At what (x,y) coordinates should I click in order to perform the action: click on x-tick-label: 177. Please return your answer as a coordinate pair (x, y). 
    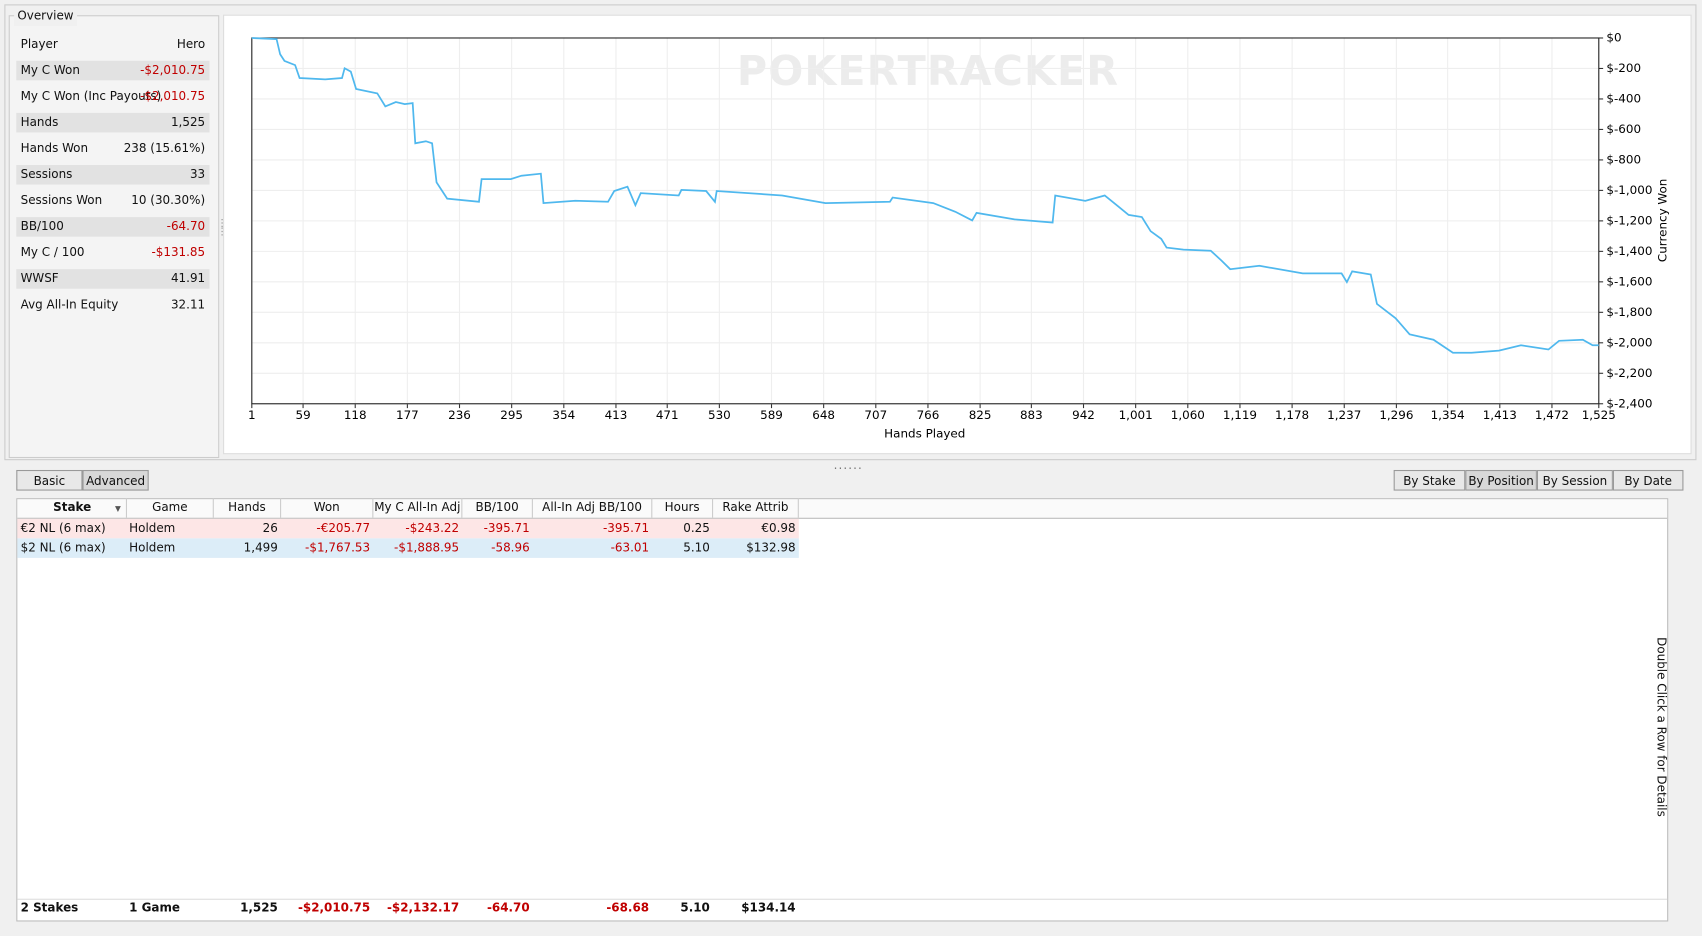
    Looking at the image, I should click on (407, 415).